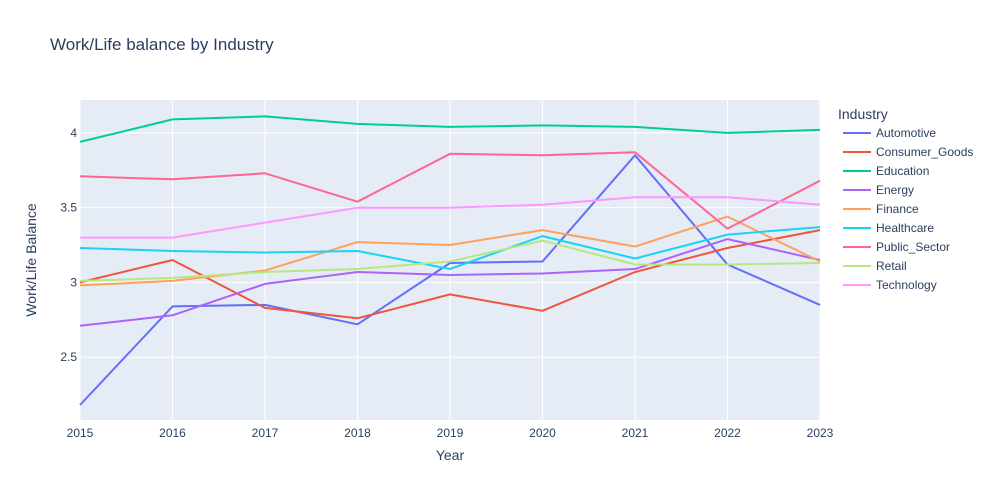 This screenshot has height=500, width=1000. I want to click on legend-label: Consumer_Goods, so click(924, 152).